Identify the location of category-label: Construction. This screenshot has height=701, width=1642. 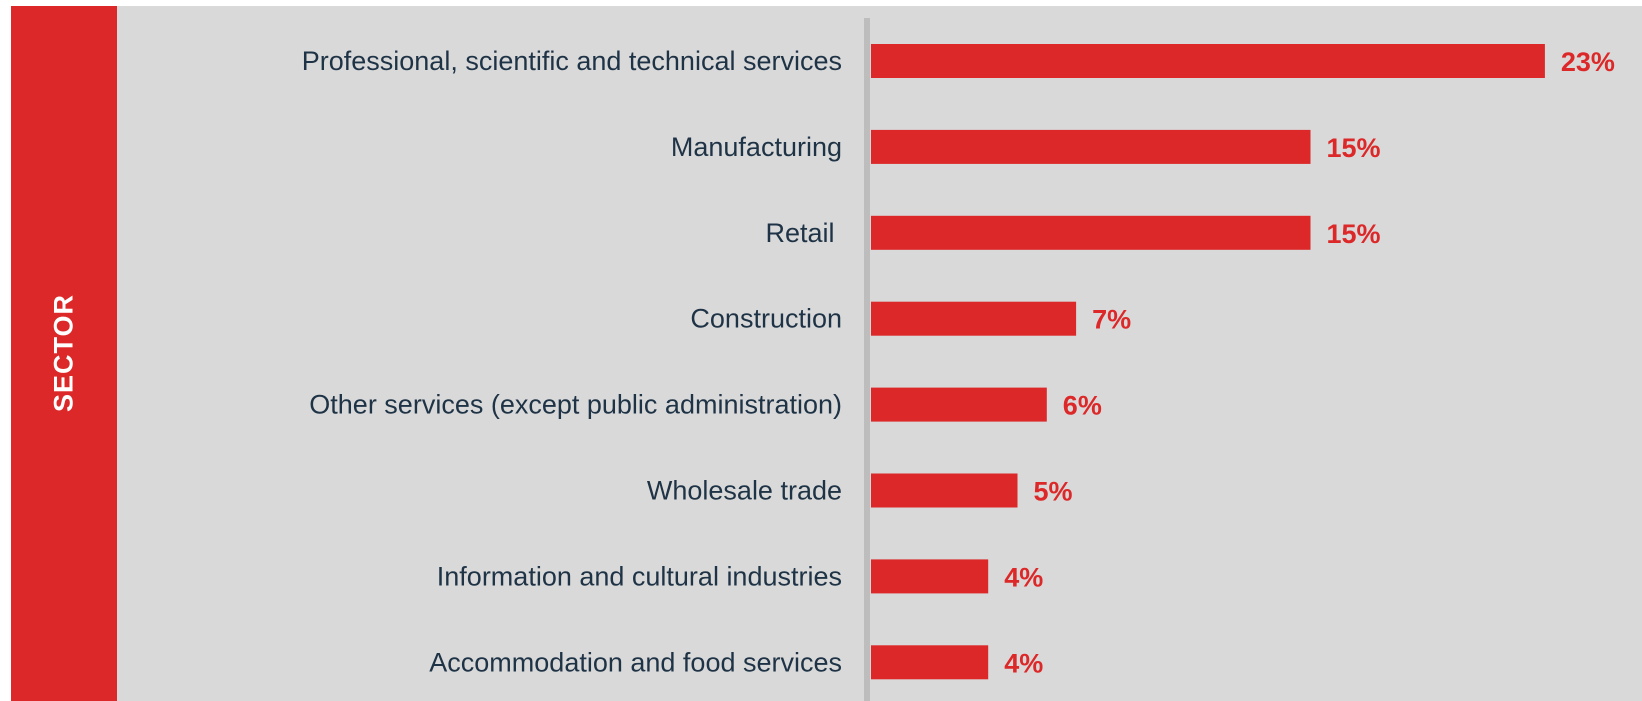
(766, 319).